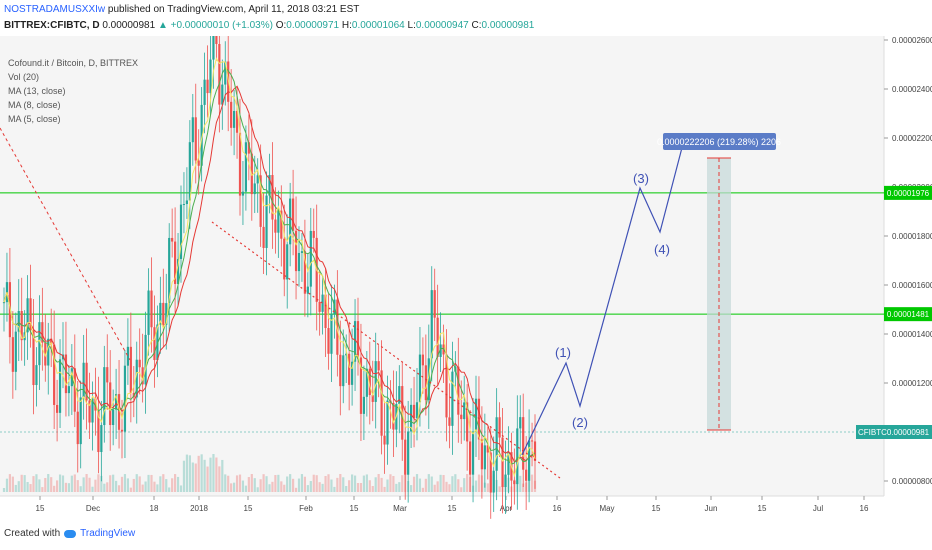 This screenshot has height=550, width=932. I want to click on legend-entry: MA (5, close), so click(34, 119).